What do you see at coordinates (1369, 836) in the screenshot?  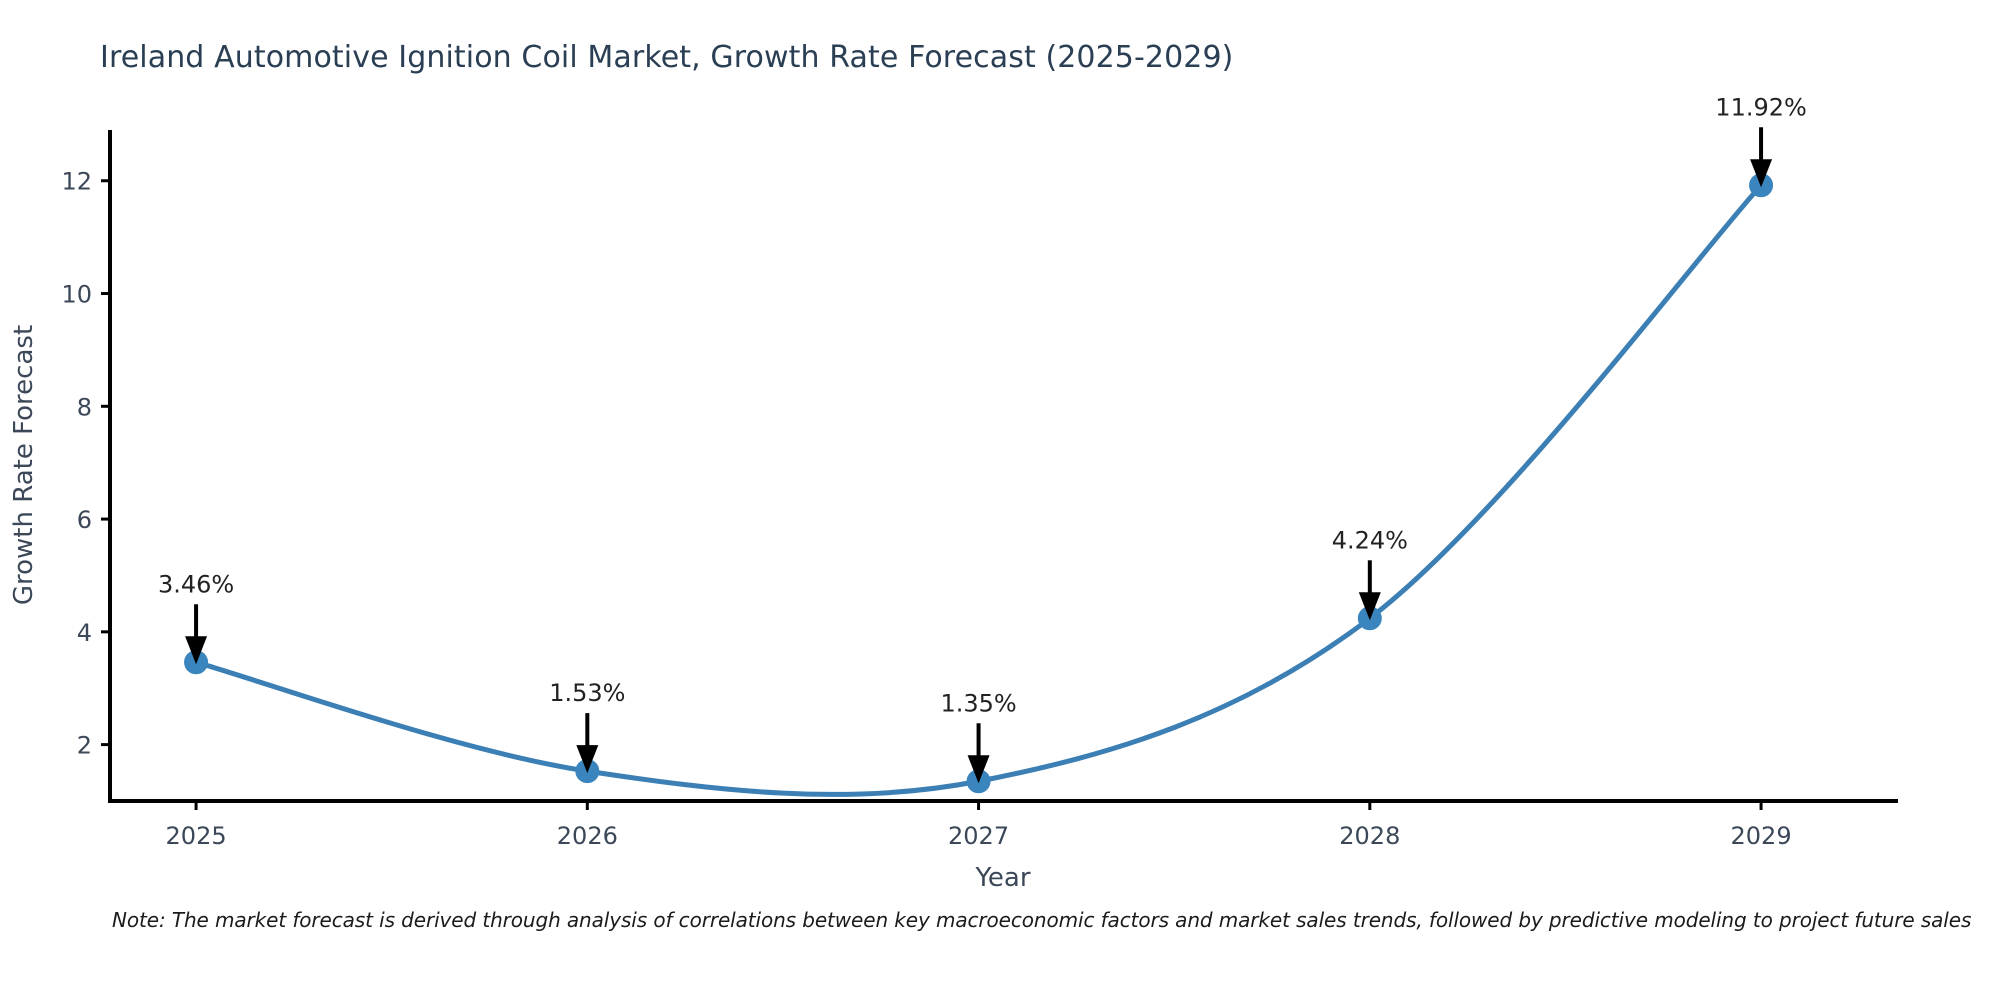 I see `x-tick-label: 2028` at bounding box center [1369, 836].